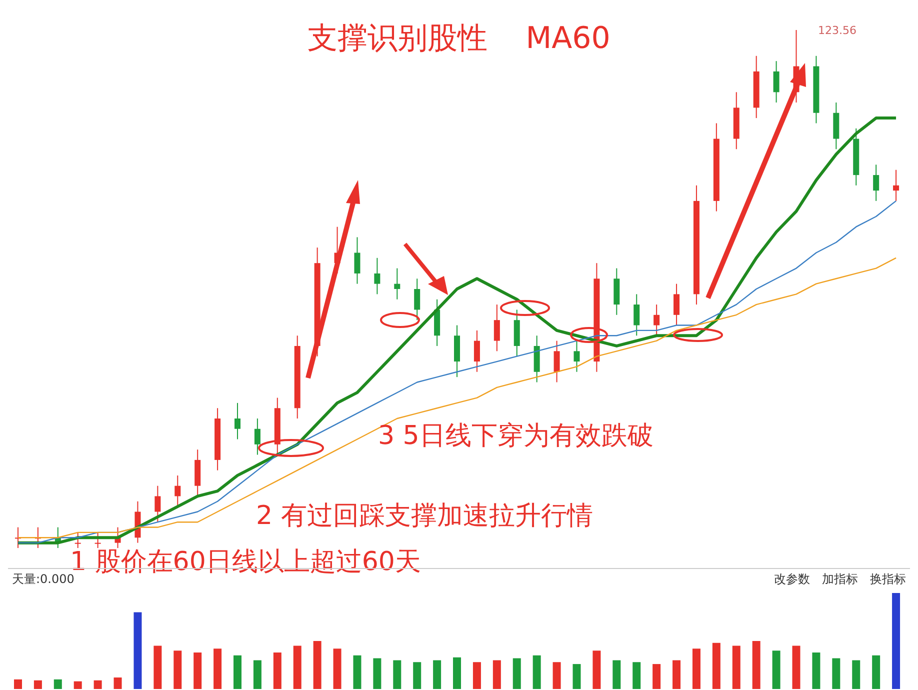 The width and height of the screenshot is (918, 690). Describe the element at coordinates (459, 38) in the screenshot. I see `chart-title: 支撑识别股性 MA60` at that location.